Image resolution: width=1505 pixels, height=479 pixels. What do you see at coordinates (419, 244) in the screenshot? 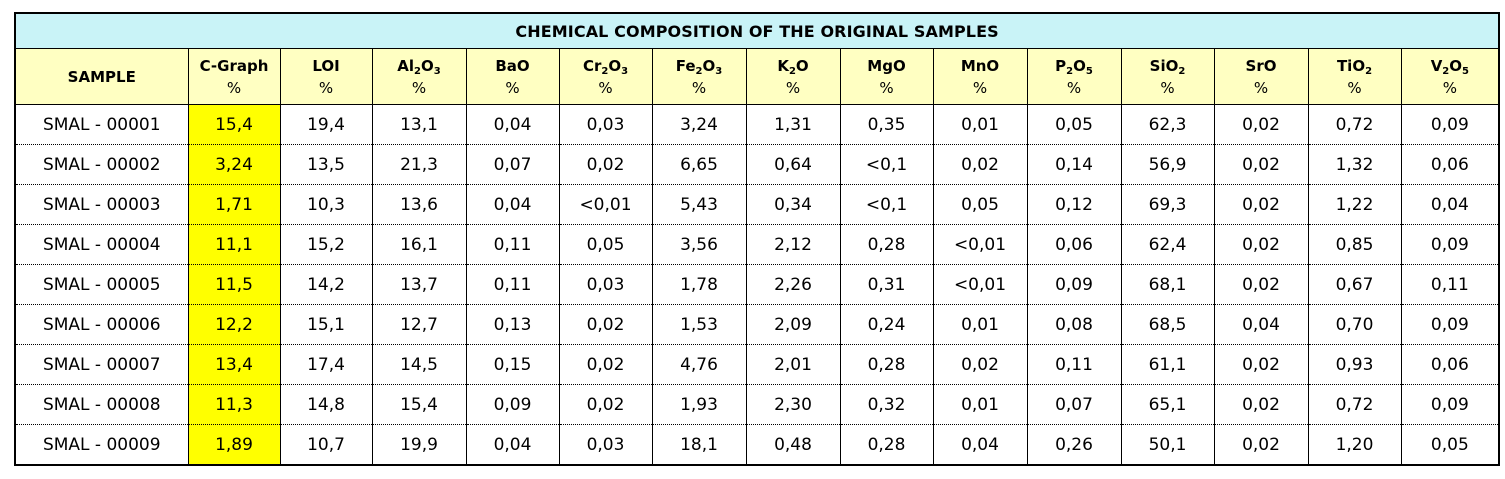
I see `value-cell: 16,1` at bounding box center [419, 244].